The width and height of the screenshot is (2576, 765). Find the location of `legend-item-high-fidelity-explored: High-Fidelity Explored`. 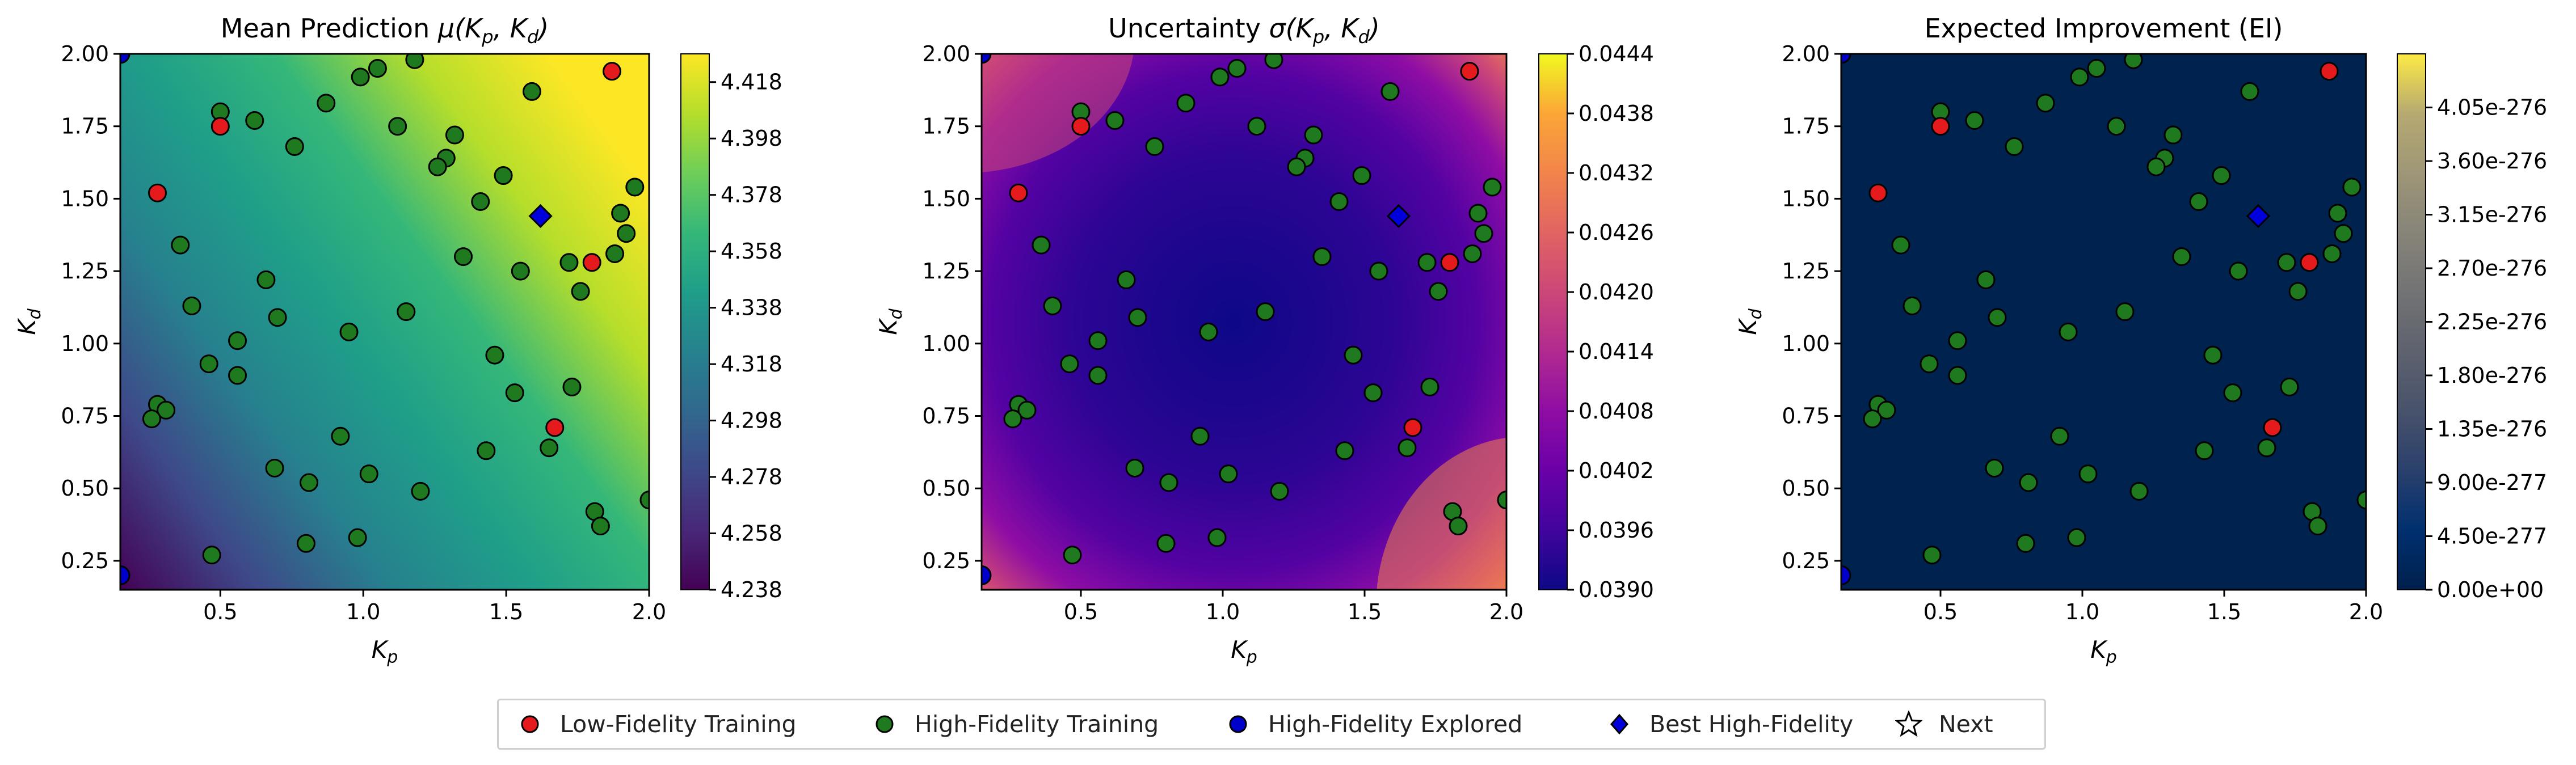

legend-item-high-fidelity-explored: High-Fidelity Explored is located at coordinates (1370, 724).